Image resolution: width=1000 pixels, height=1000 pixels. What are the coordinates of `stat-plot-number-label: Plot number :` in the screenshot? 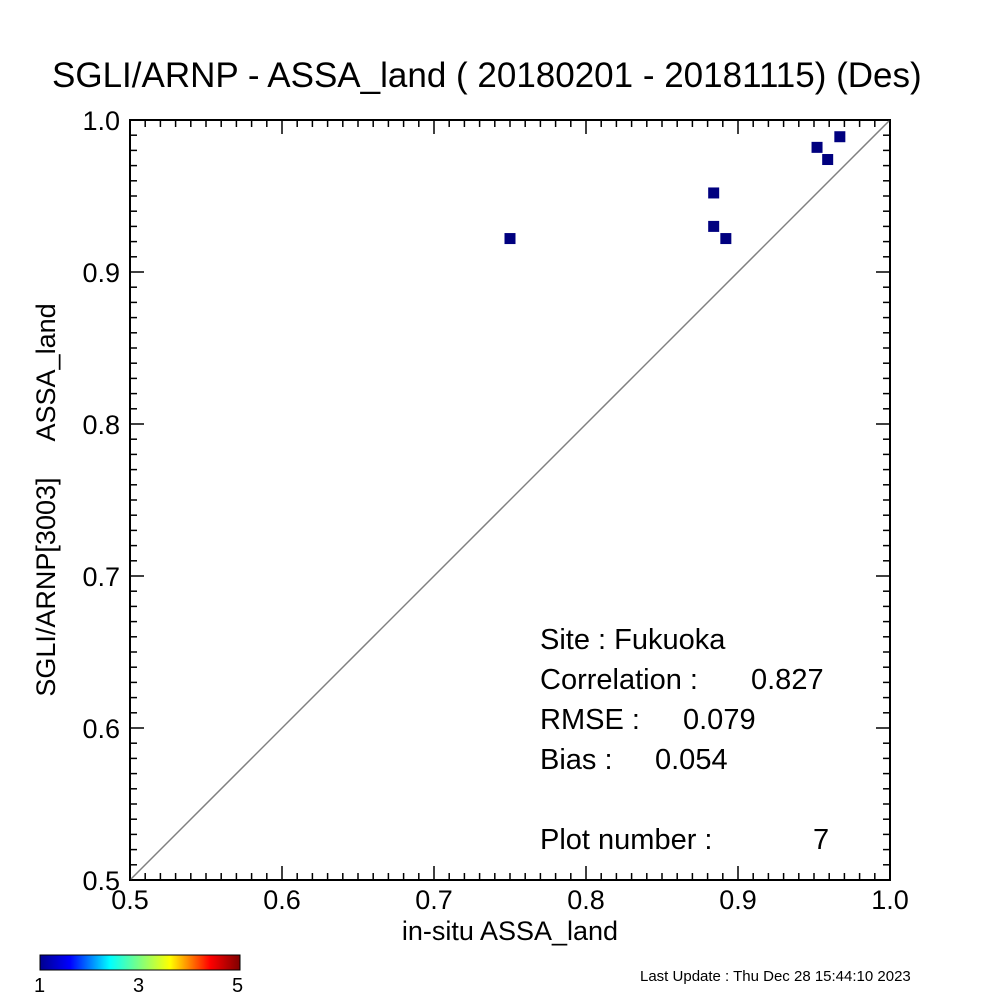 It's located at (626, 840).